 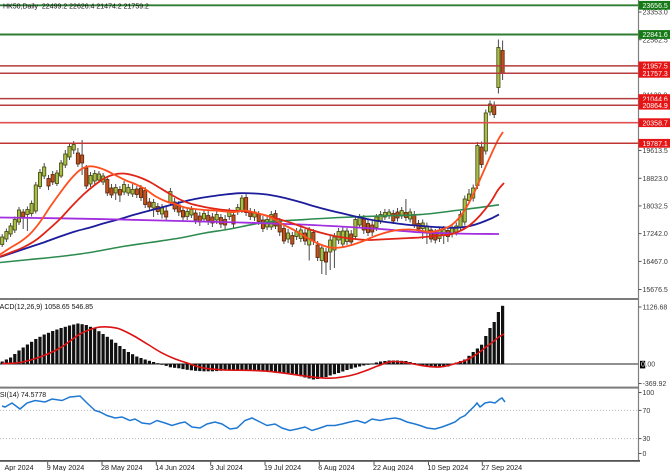 I want to click on svg-text: Apr 2024, so click(x=19, y=467).